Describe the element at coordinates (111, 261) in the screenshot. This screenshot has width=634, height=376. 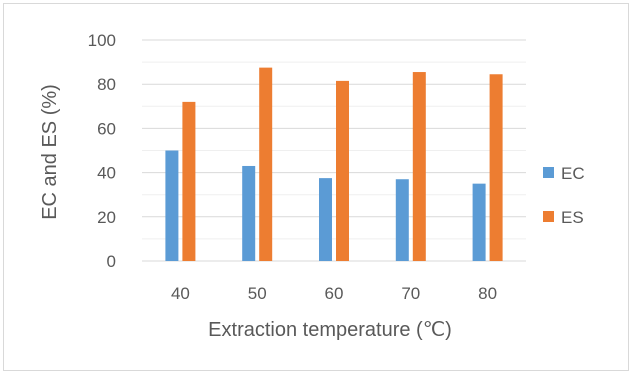
I see `y-tick-label: 0` at that location.